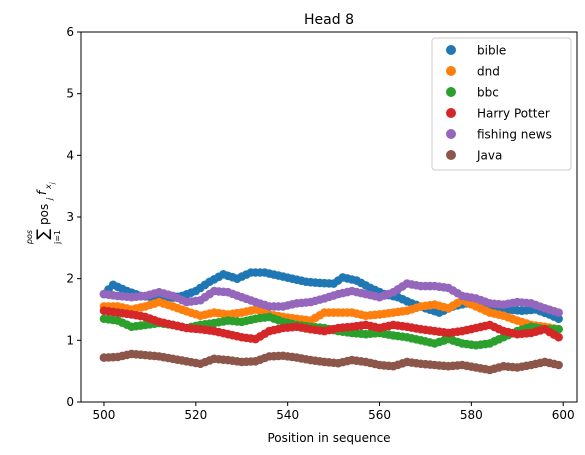  What do you see at coordinates (104, 415) in the screenshot?
I see `x-tick-label: 500` at bounding box center [104, 415].